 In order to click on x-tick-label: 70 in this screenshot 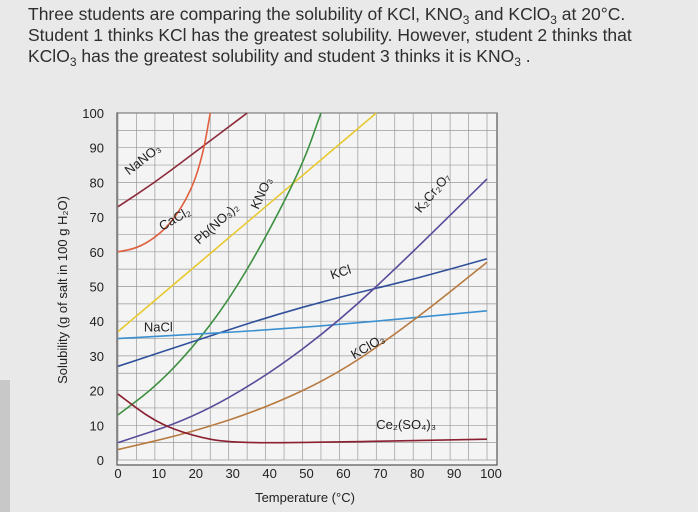, I will do `click(380, 473)`.